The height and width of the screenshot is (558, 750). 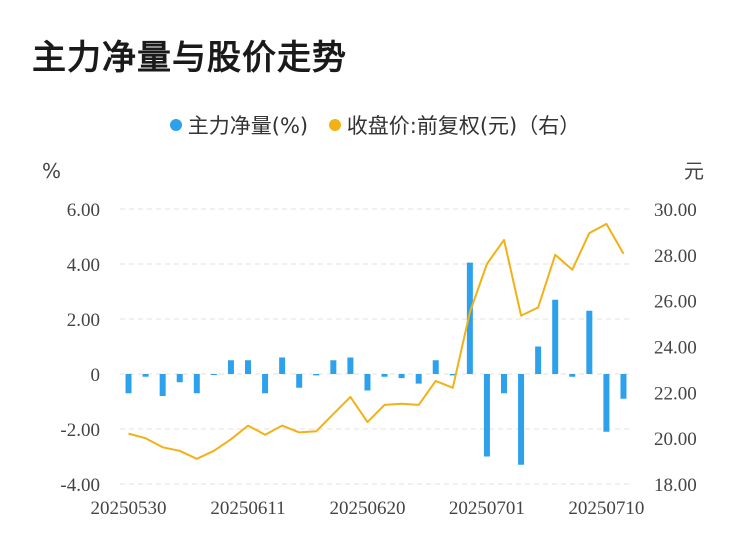 What do you see at coordinates (80, 348) in the screenshot?
I see `left-axis: 6.00 4.00 2.00 0 -2.00 -4.00` at bounding box center [80, 348].